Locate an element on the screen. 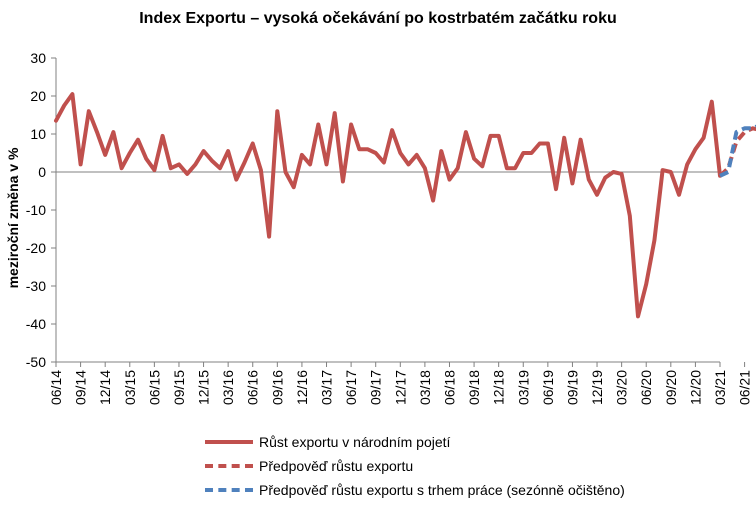  legend-item-forecast: Předpověď růstu exportu is located at coordinates (415, 466).